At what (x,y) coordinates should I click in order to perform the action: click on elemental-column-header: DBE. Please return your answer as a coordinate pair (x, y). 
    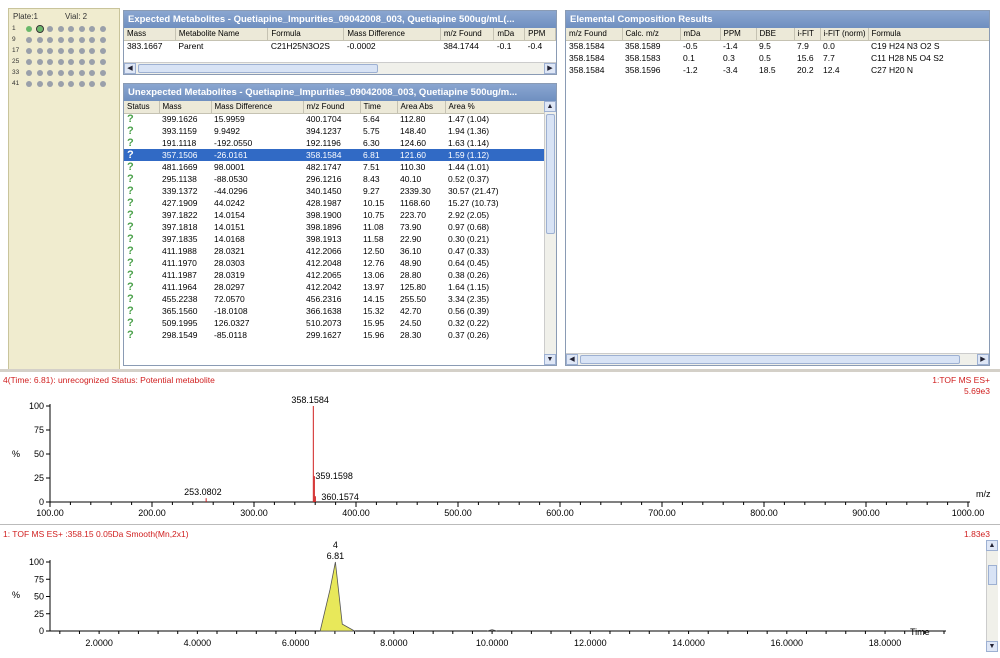
    Looking at the image, I should click on (775, 34).